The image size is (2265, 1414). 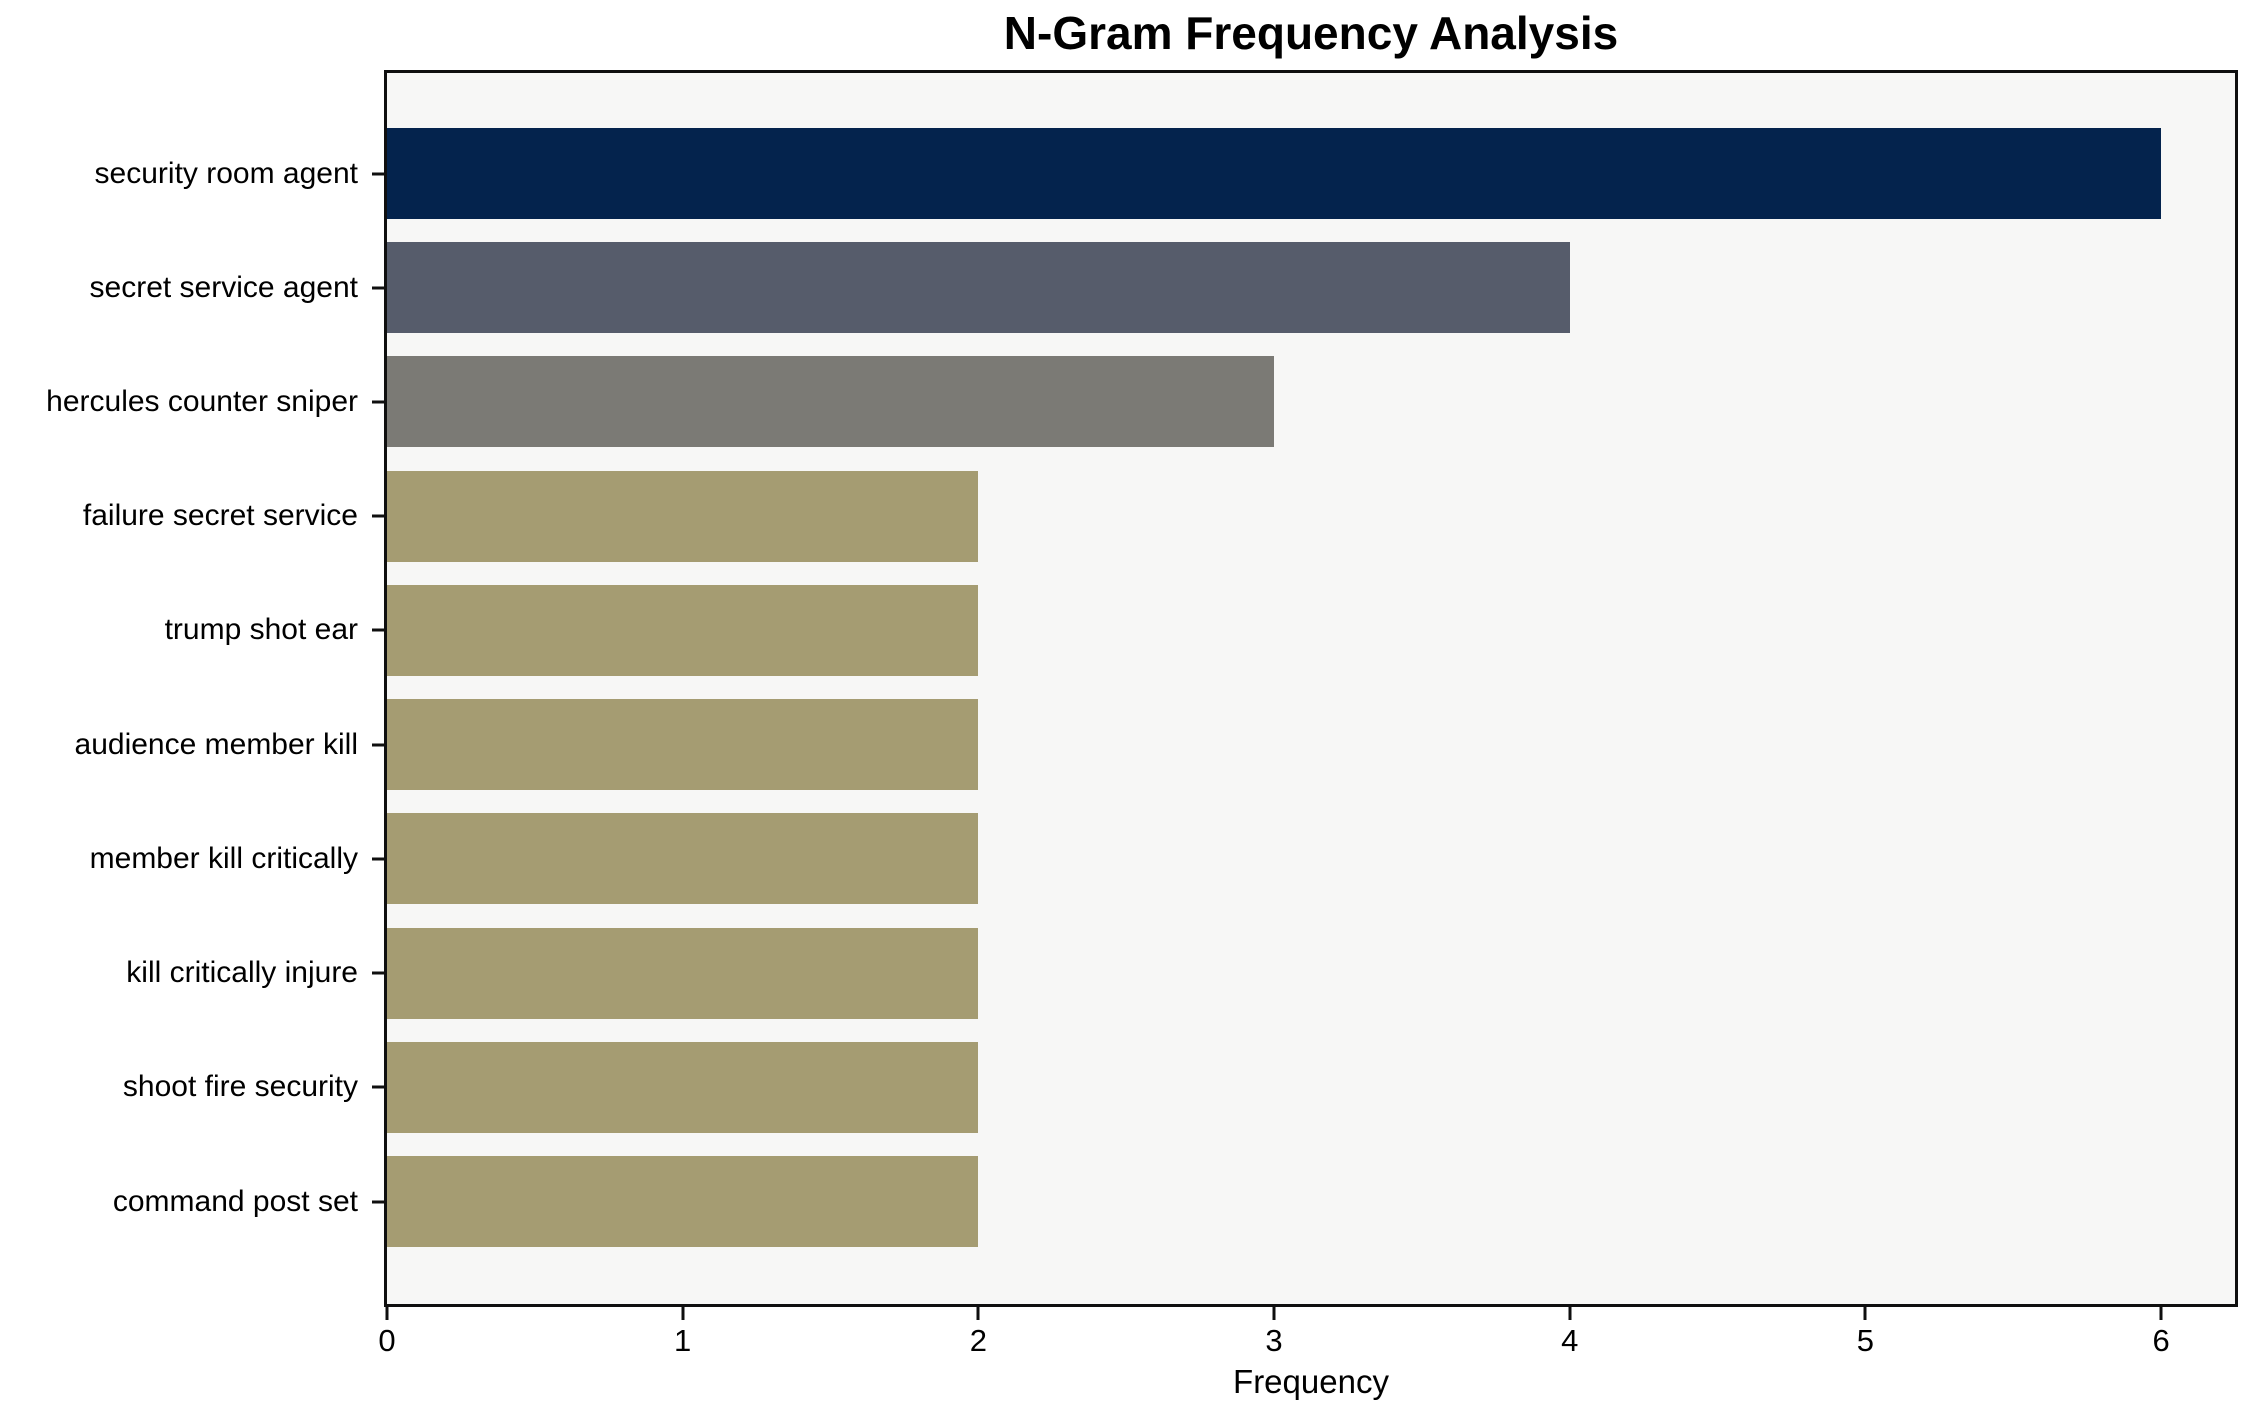 I want to click on y-tick-label: hercules counter sniper, so click(x=202, y=401).